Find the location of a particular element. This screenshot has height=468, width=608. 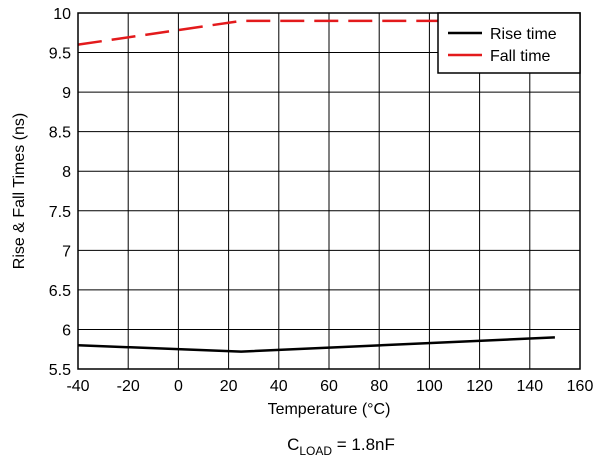

y-tick-labels: 5.5 6 6.5 7 7.5 8 8.5 9 9.5 10 is located at coordinates (60, 192).